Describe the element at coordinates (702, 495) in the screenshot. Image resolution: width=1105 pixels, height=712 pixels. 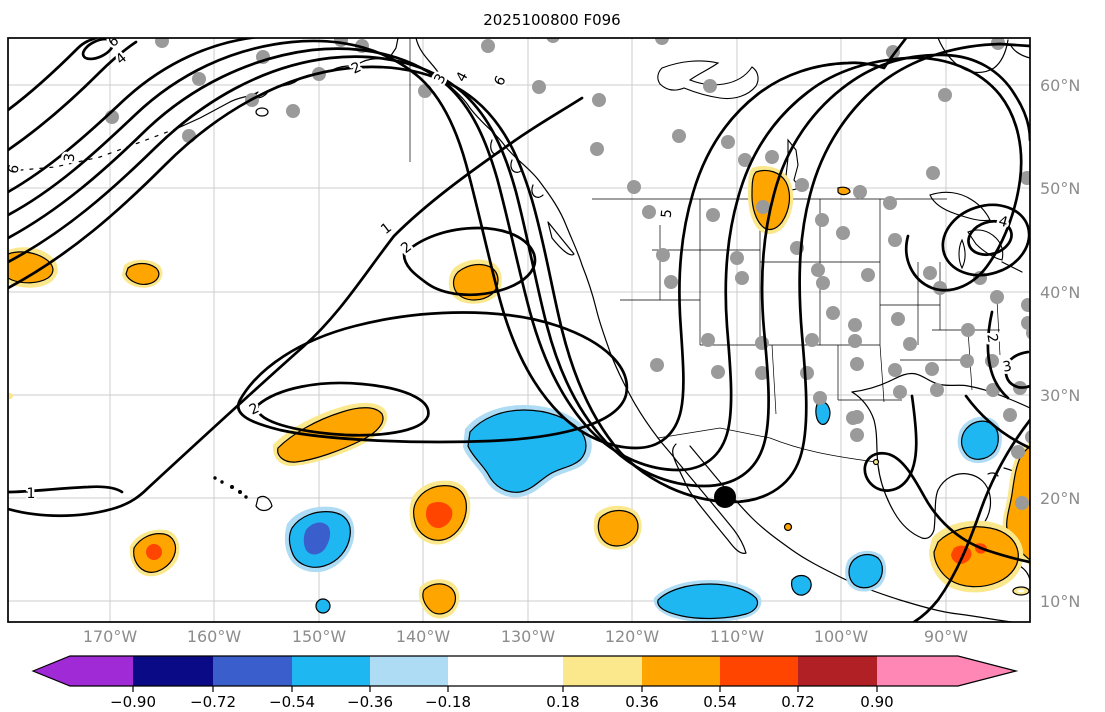
I see `baja-california` at that location.